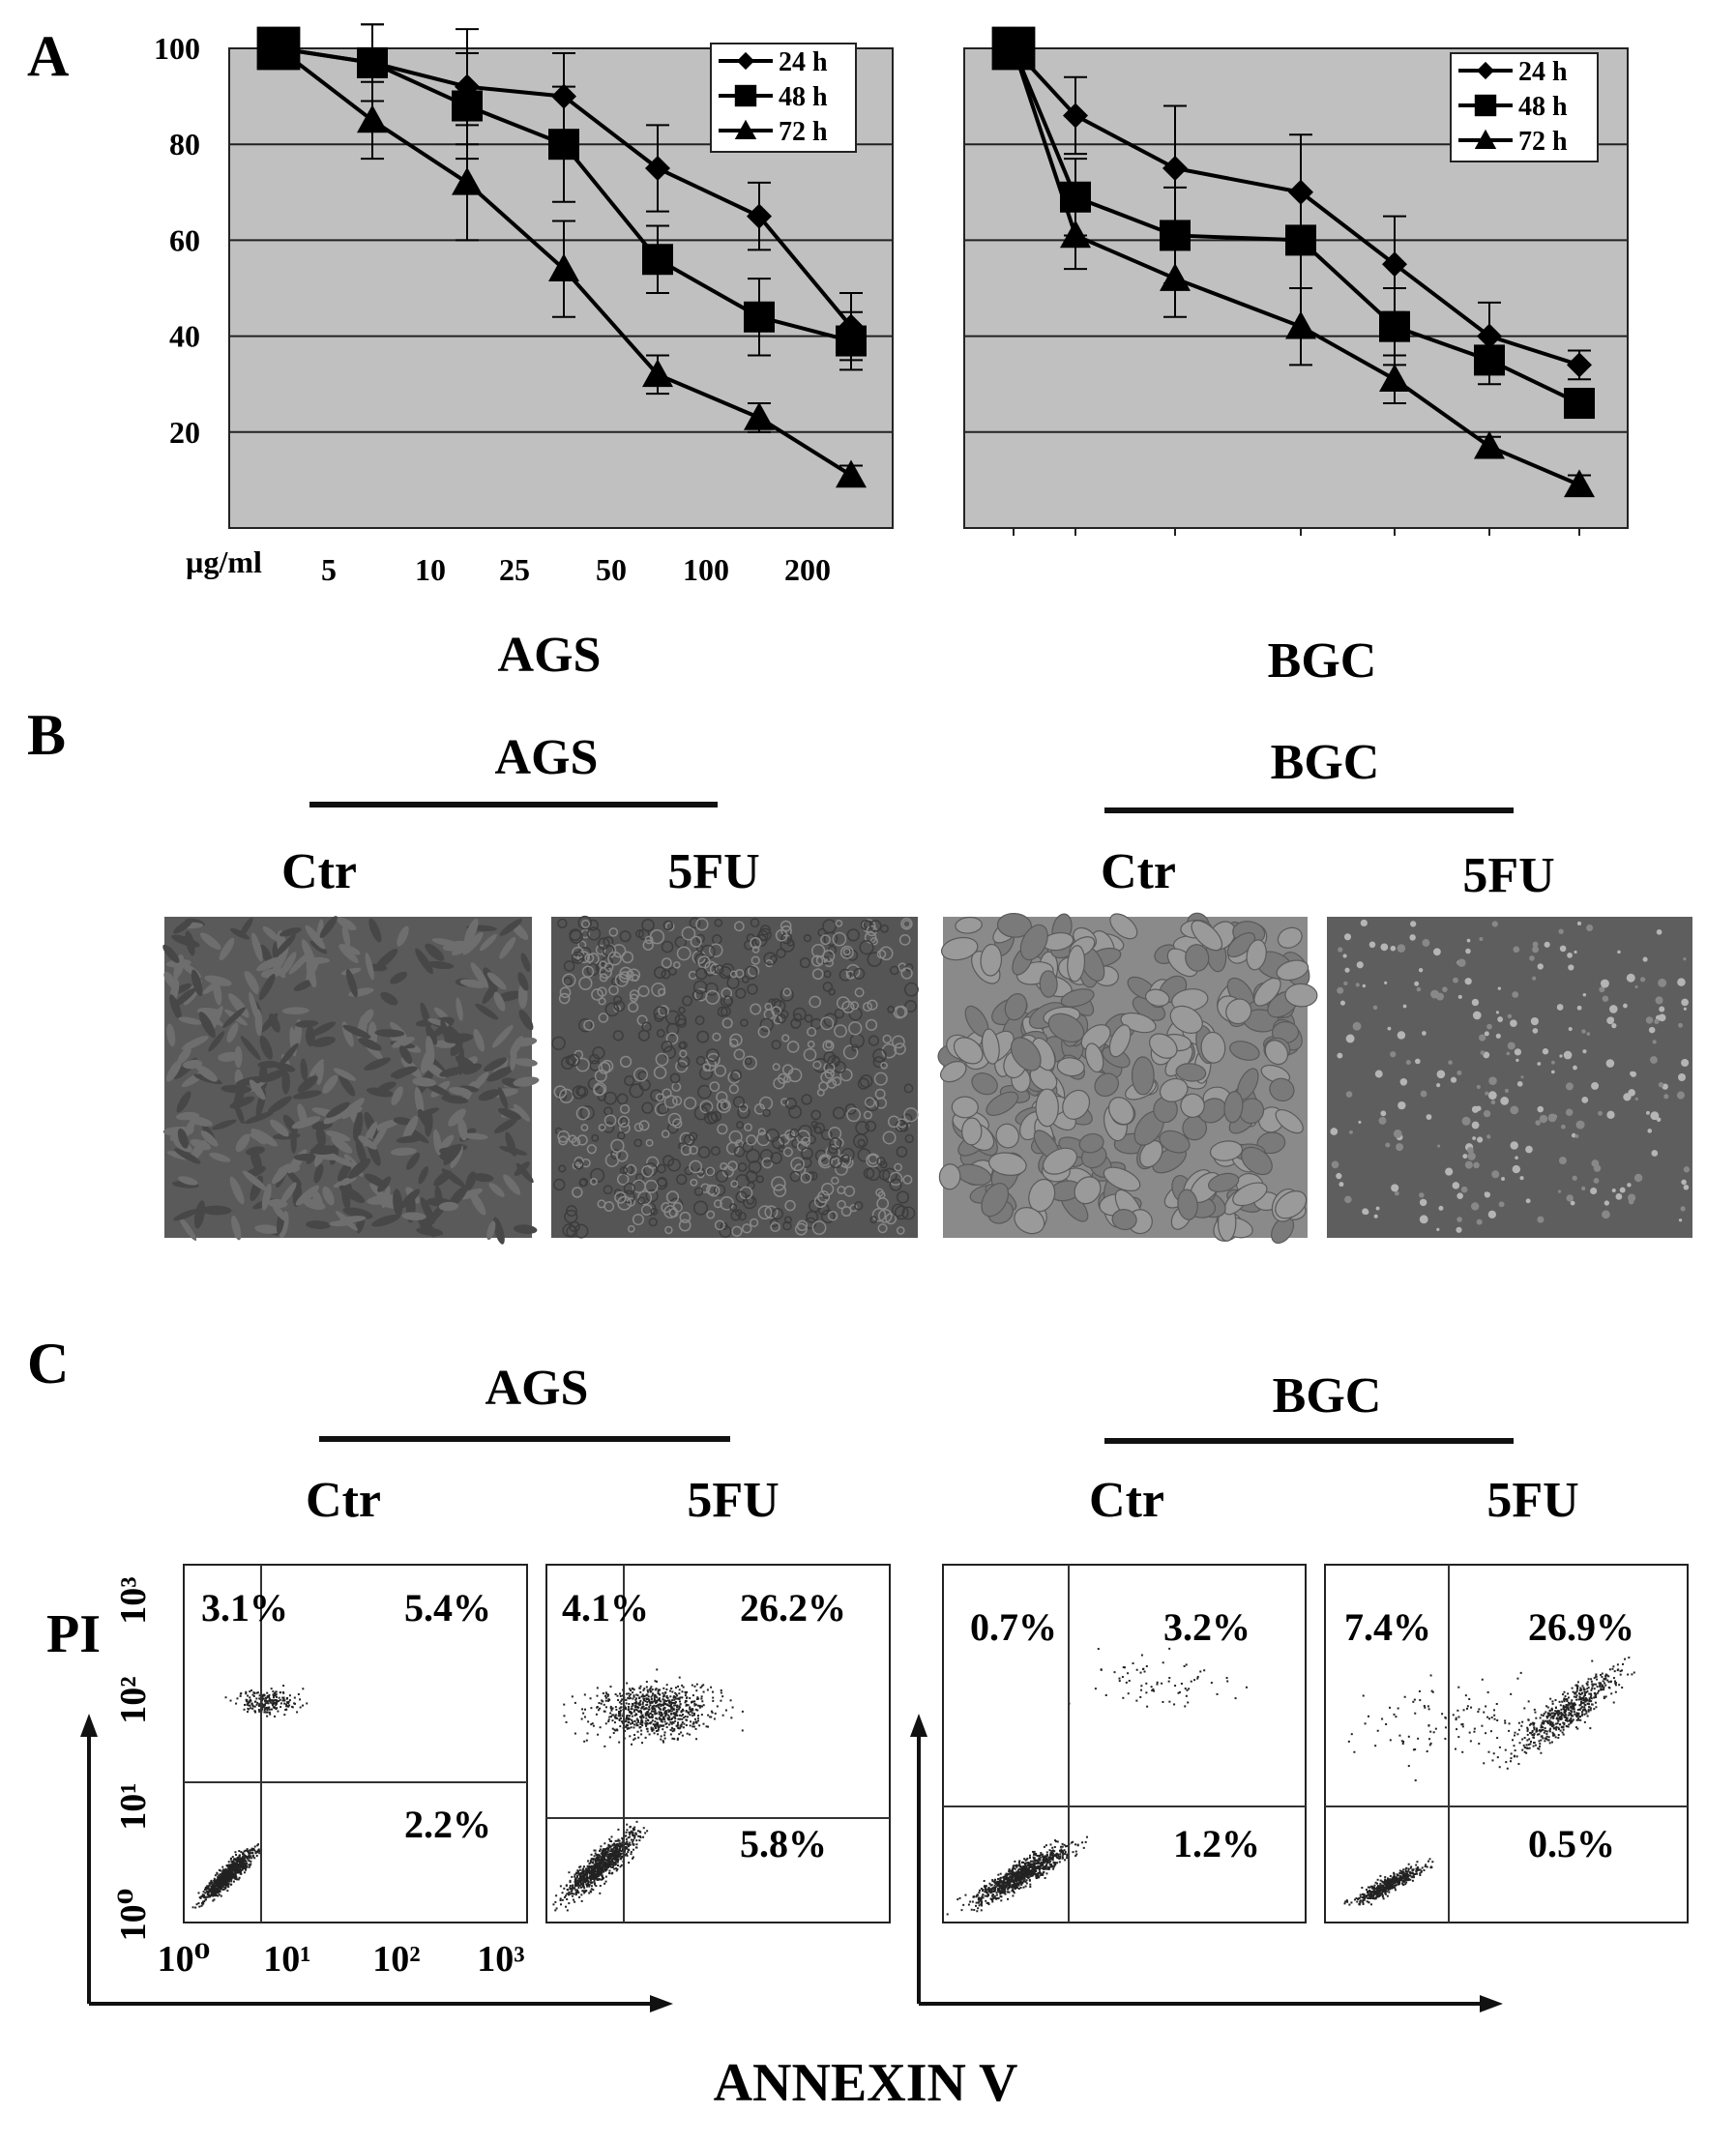  What do you see at coordinates (1175, 168) in the screenshot?
I see `bgc-point-24h` at bounding box center [1175, 168].